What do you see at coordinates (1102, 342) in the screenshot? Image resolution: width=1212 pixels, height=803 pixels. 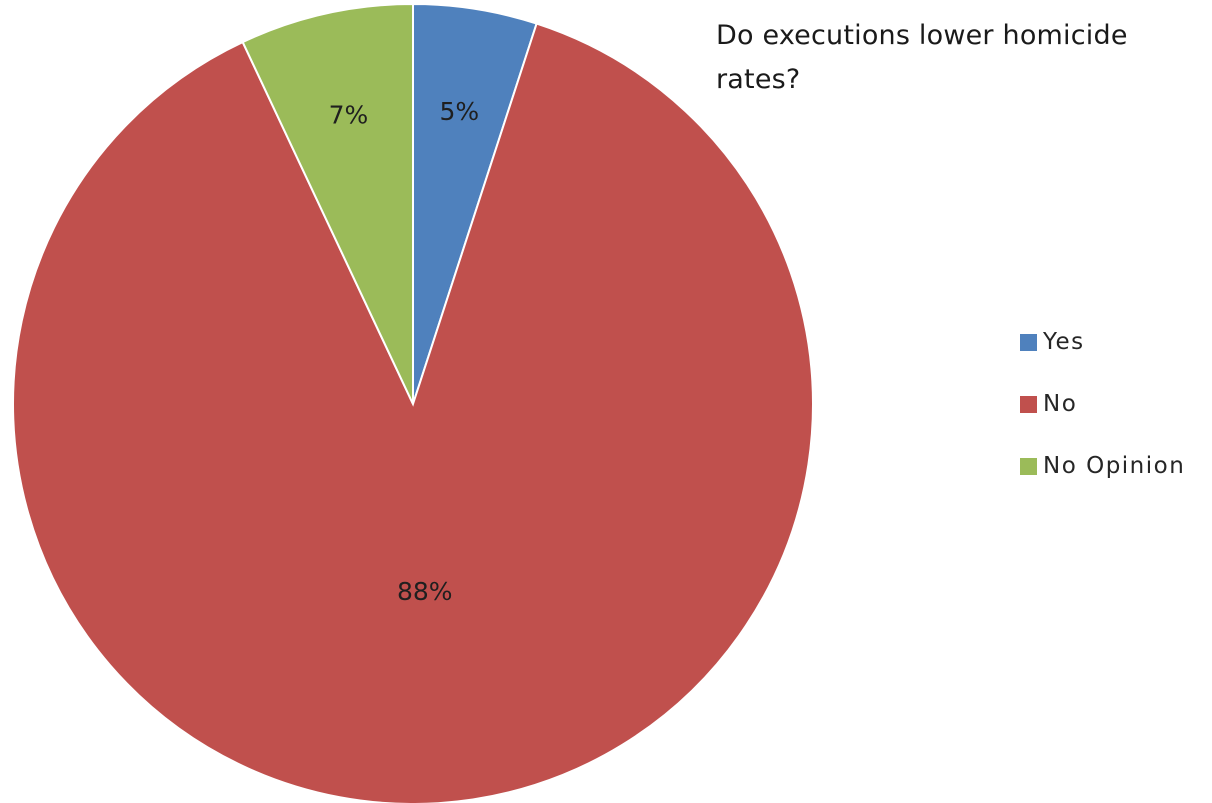 I see `legend-item-yes: Yes` at bounding box center [1102, 342].